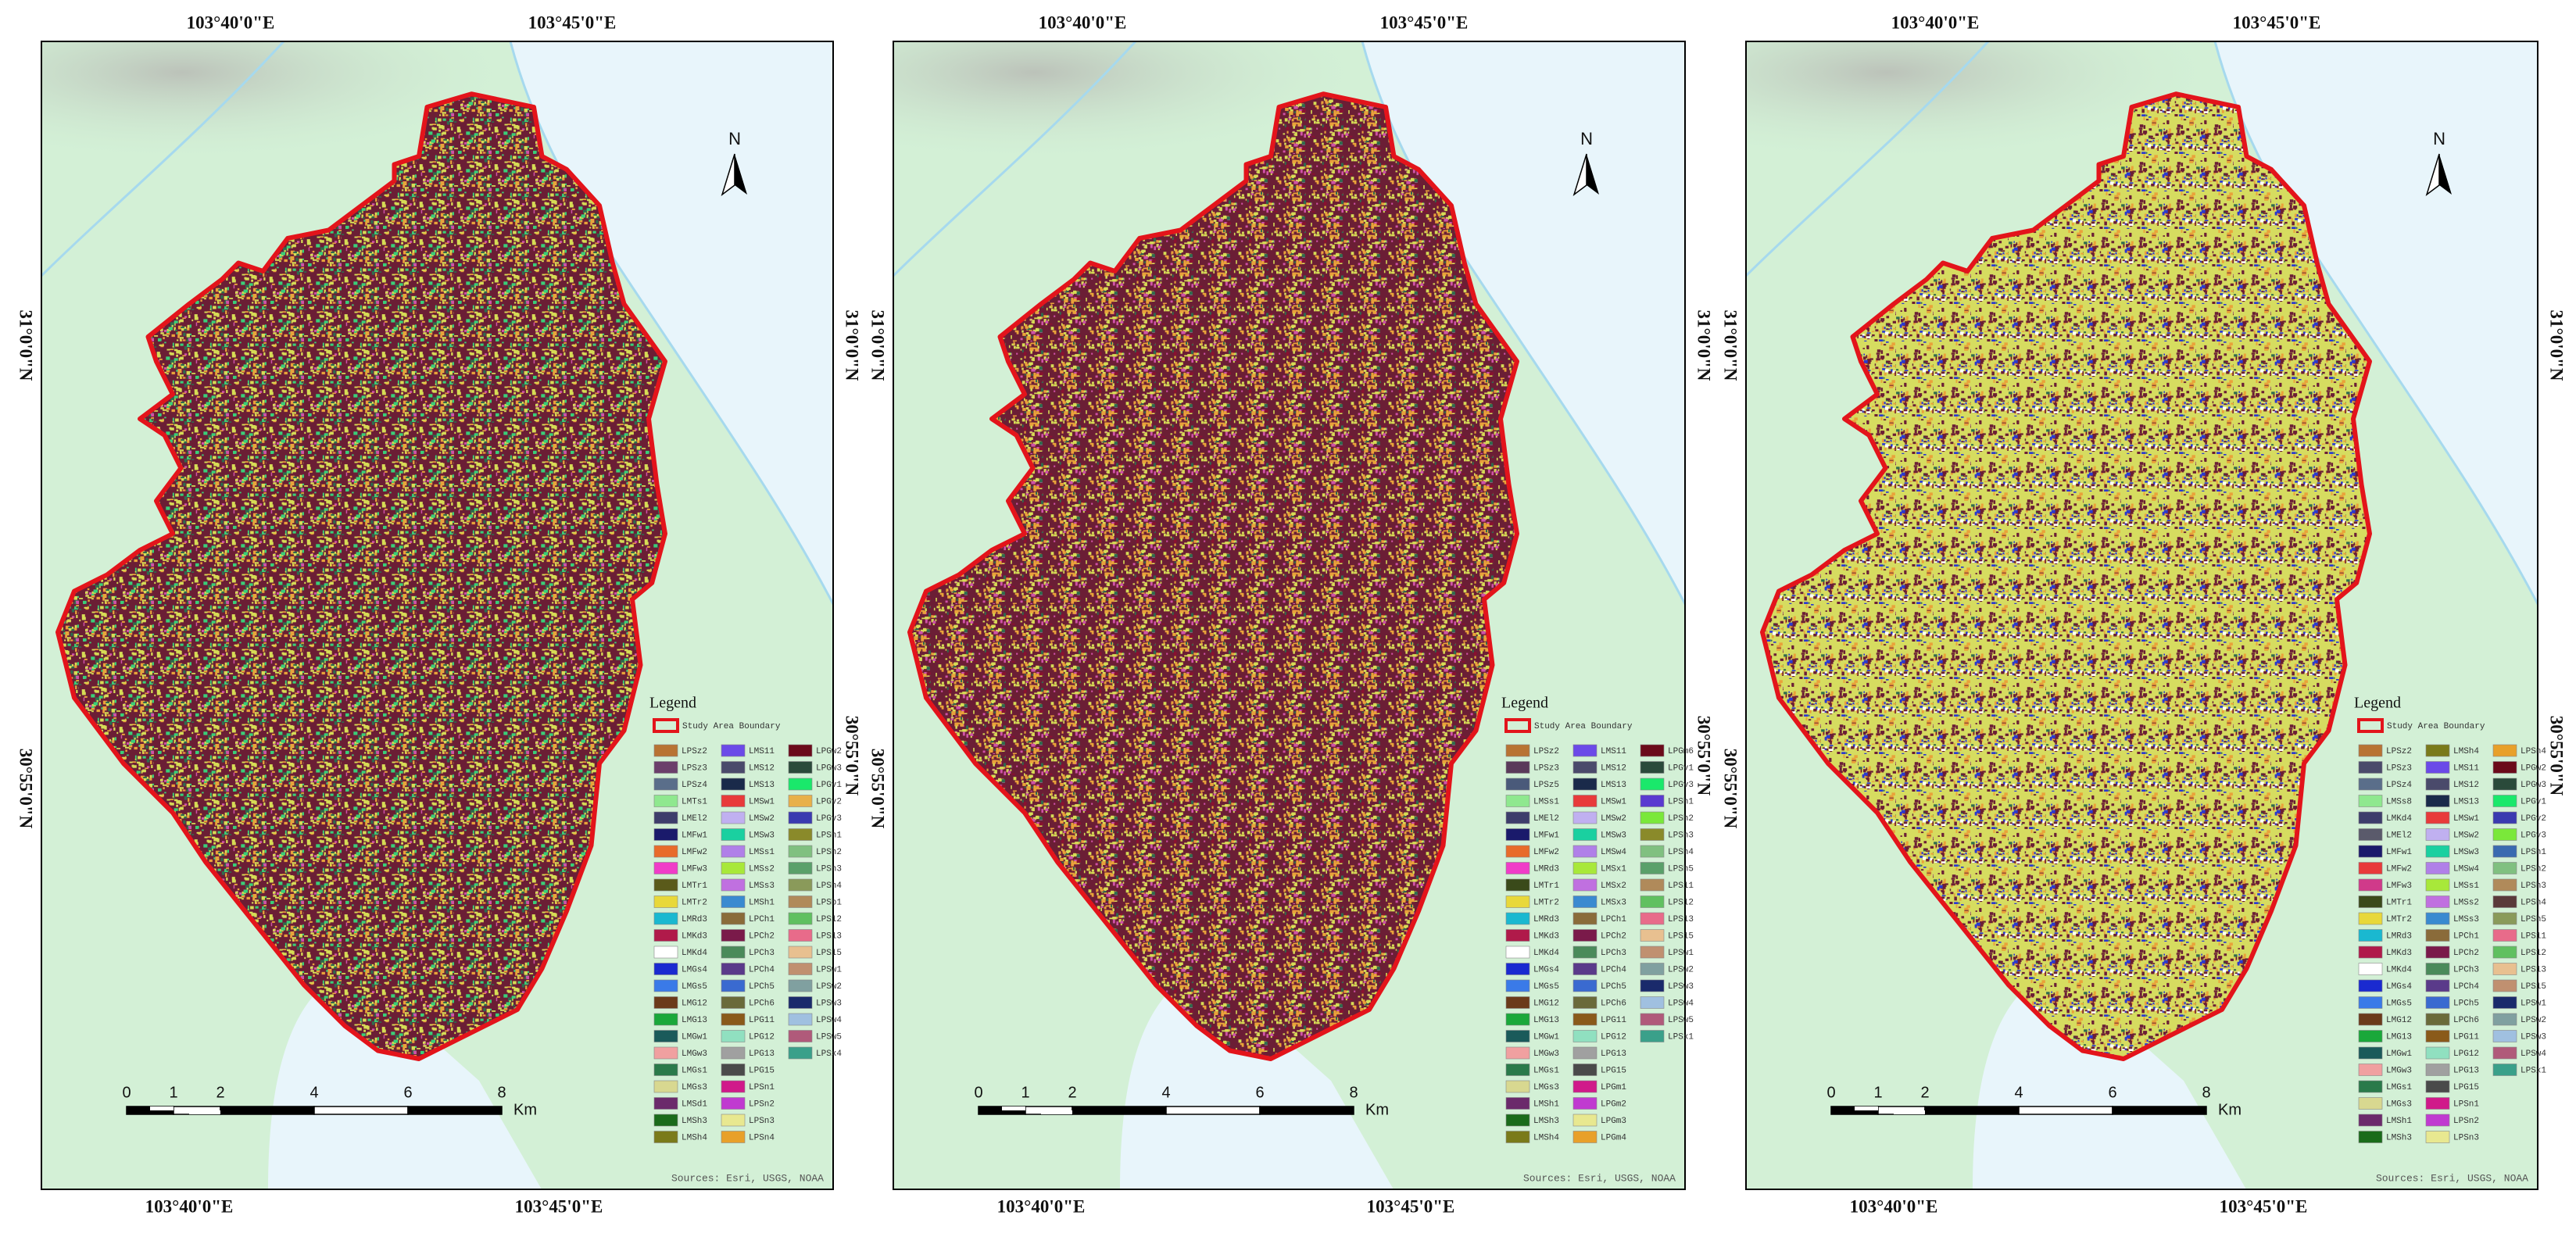 The image size is (2576, 1237). I want to click on legend-label: LPGm4, so click(1613, 1137).